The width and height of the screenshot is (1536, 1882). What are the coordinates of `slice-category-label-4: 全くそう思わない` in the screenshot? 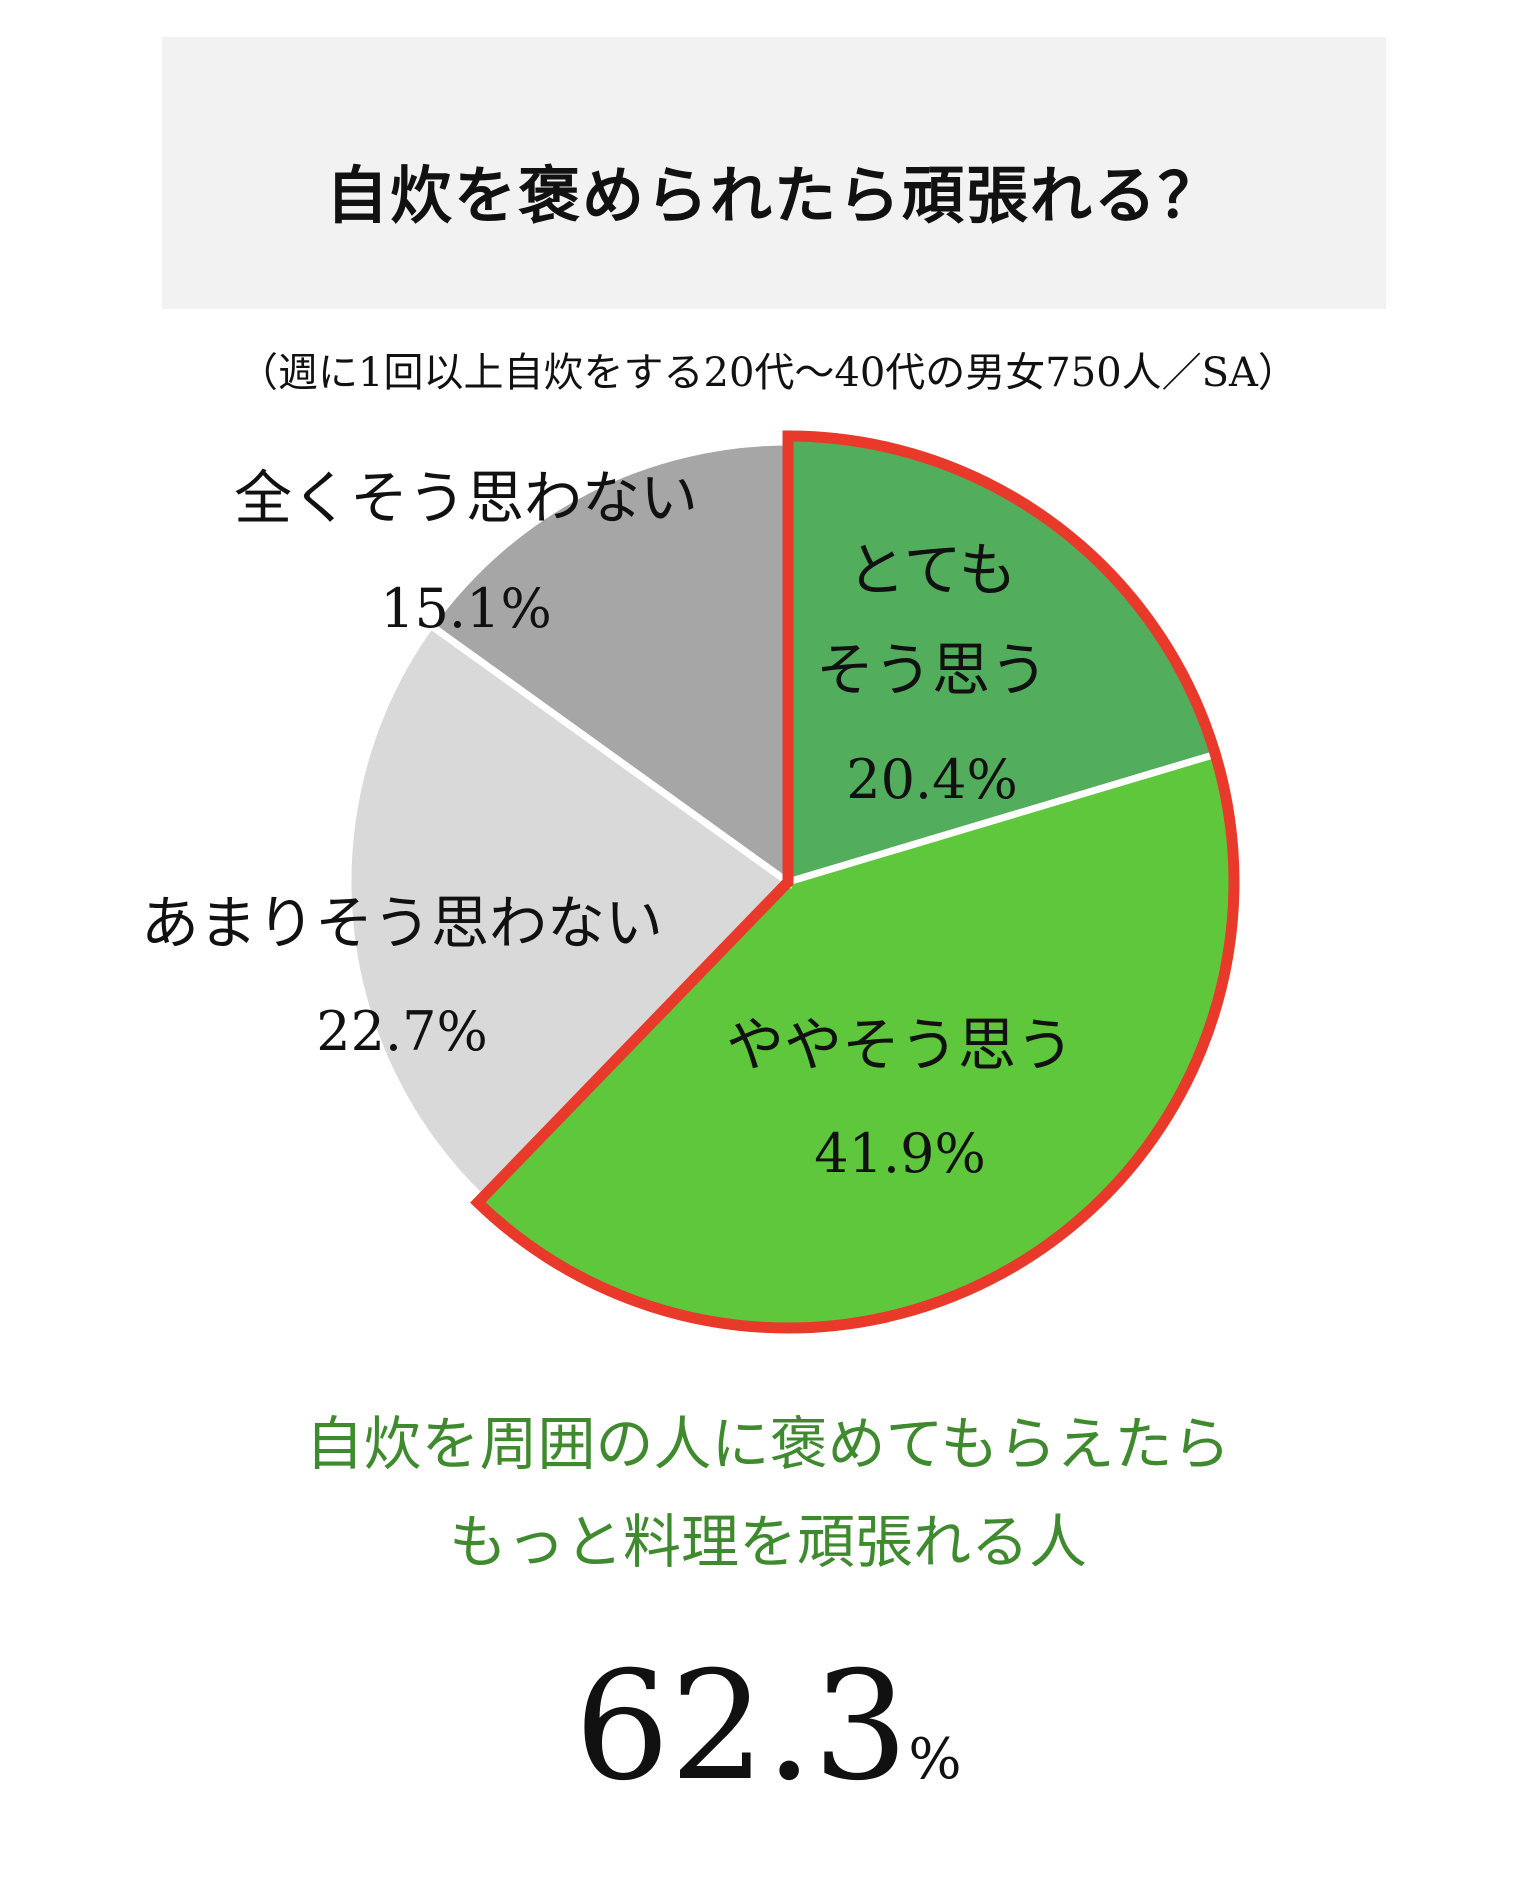 It's located at (466, 498).